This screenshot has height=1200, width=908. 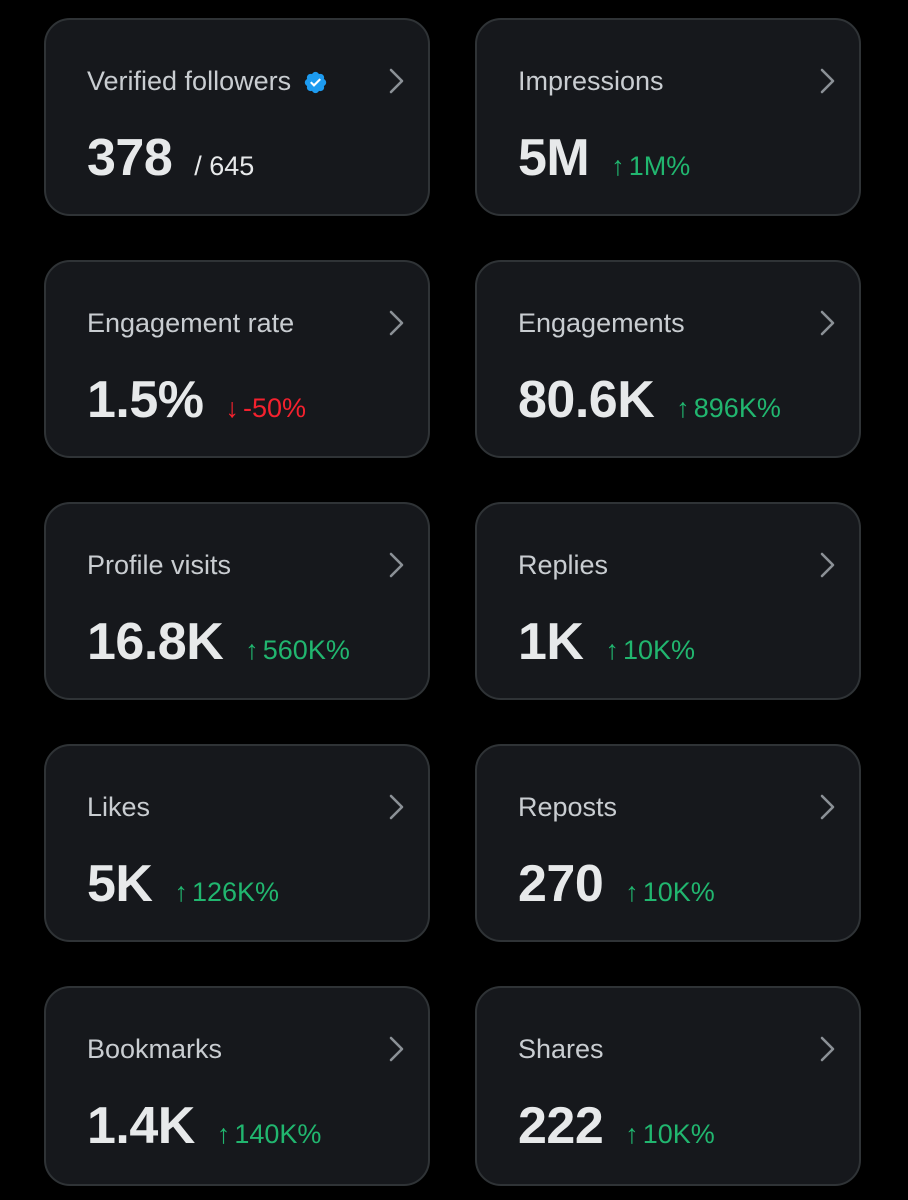 What do you see at coordinates (237, 117) in the screenshot?
I see `card-verified-followers: Verified followers 378 / 645` at bounding box center [237, 117].